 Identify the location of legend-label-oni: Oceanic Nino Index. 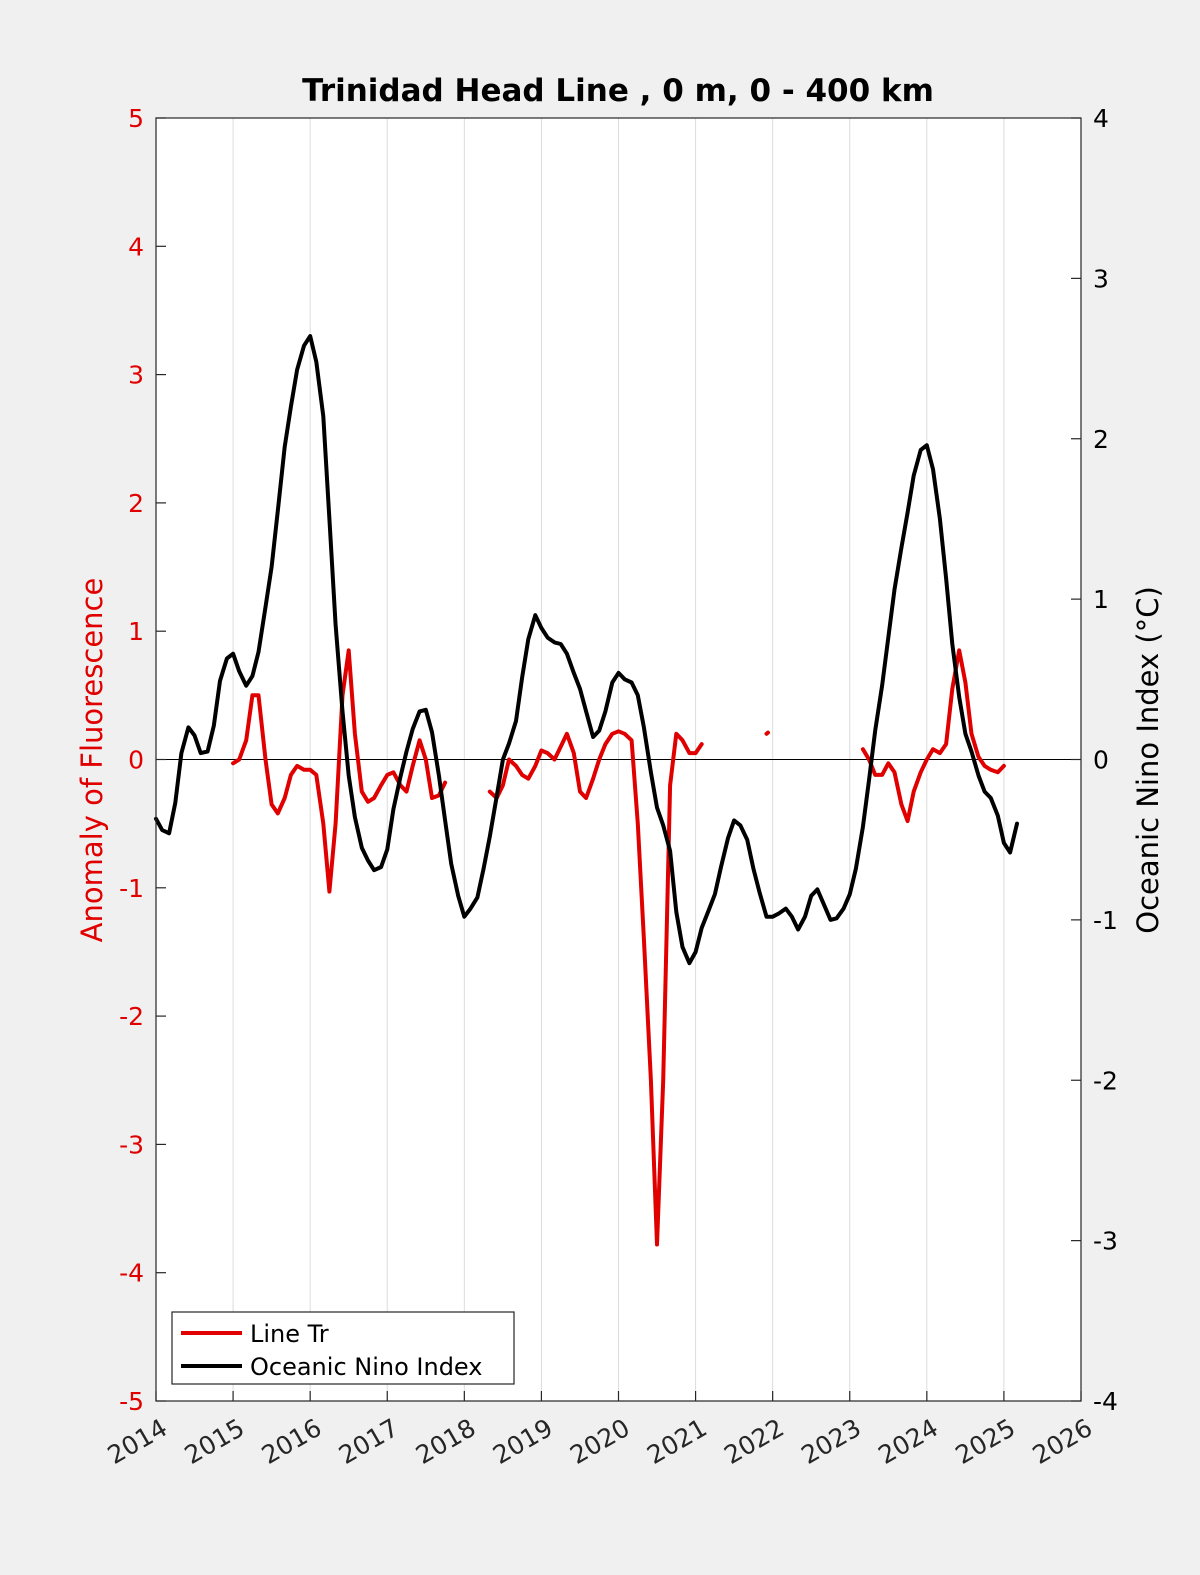
(366, 1367).